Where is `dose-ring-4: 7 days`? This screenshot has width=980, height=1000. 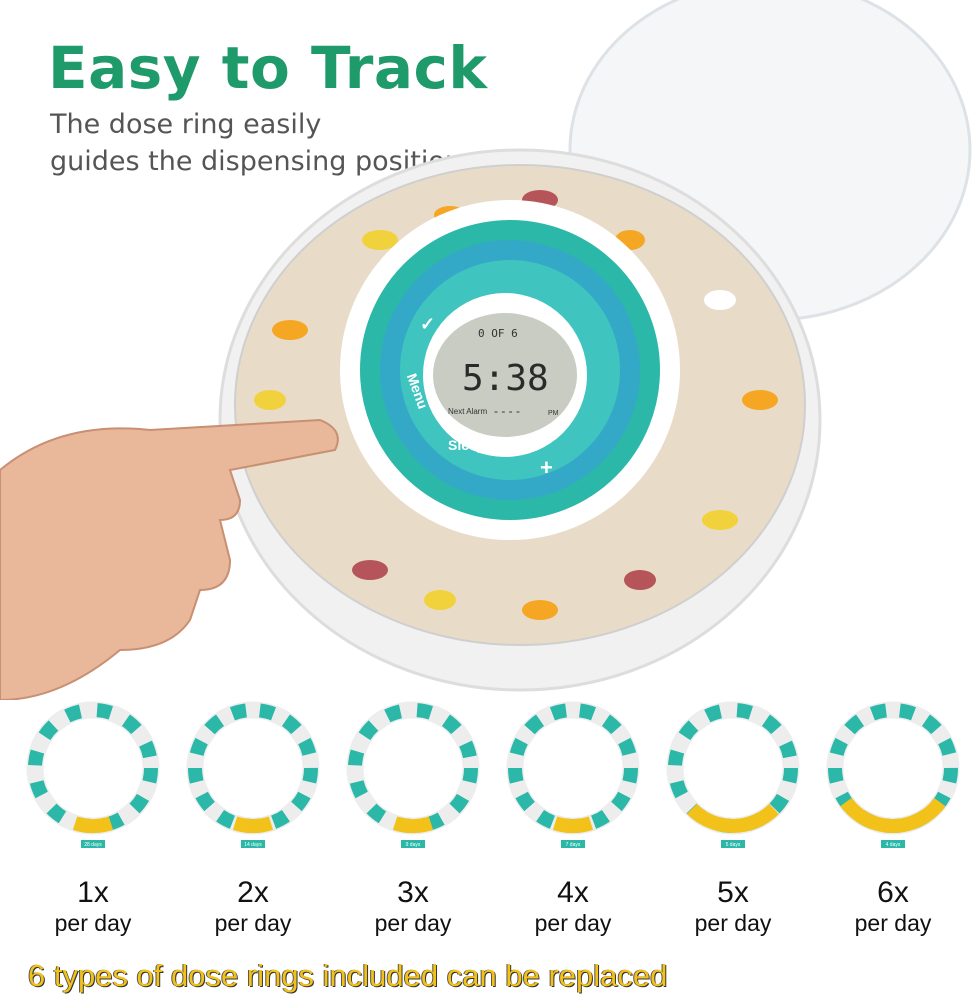 dose-ring-4: 7 days is located at coordinates (573, 777).